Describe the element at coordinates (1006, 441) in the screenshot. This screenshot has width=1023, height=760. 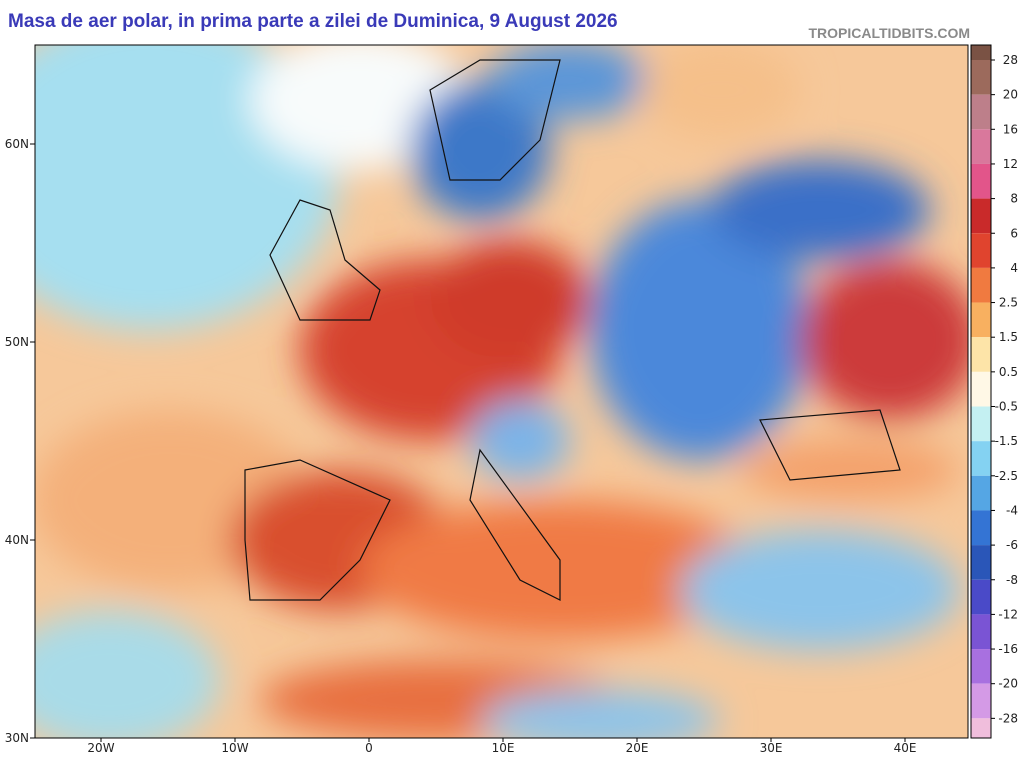
I see `colorbar-label: -1.5` at that location.